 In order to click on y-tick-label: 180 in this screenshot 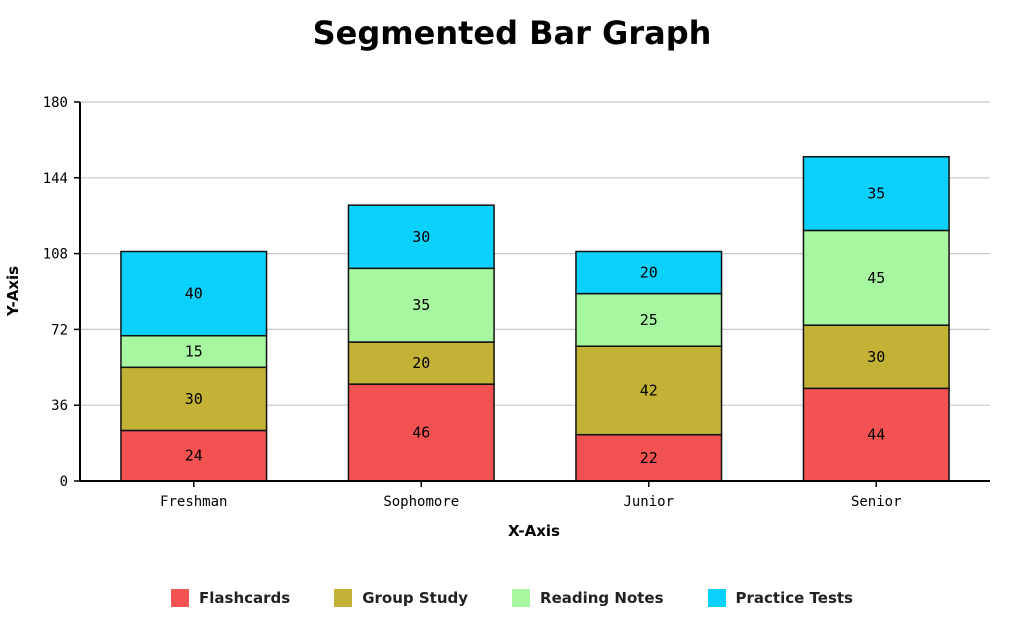, I will do `click(55, 103)`.